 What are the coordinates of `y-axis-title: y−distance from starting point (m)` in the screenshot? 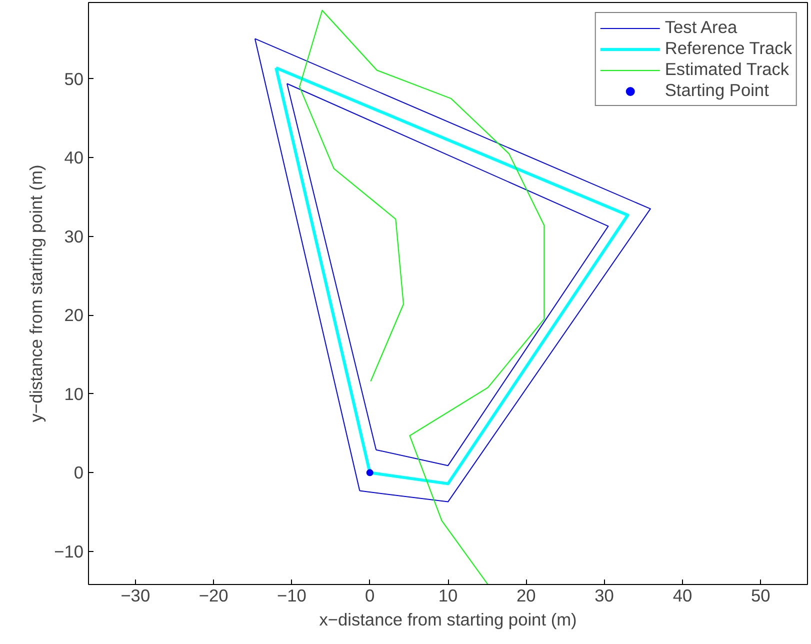 It's located at (36, 293).